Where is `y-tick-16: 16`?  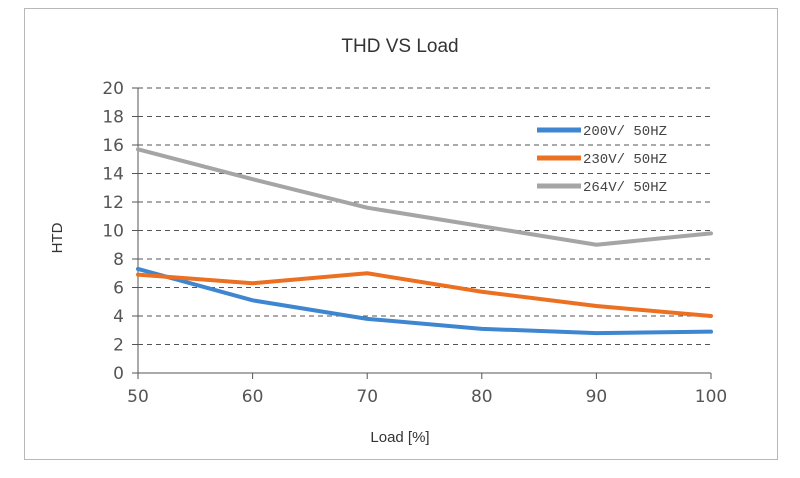
y-tick-16: 16 is located at coordinates (113, 146).